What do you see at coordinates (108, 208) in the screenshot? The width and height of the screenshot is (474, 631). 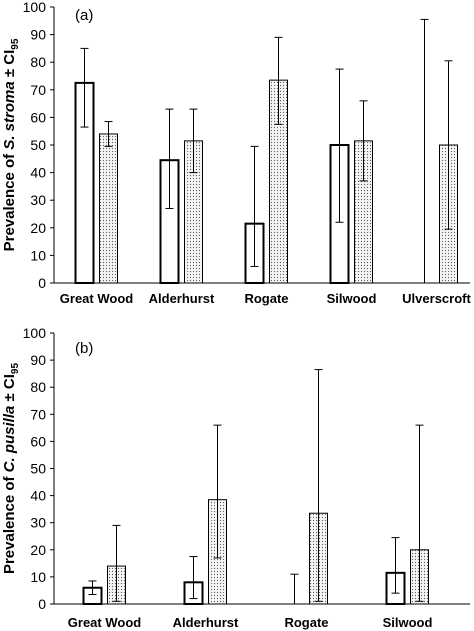 I see `bar-dotted` at bounding box center [108, 208].